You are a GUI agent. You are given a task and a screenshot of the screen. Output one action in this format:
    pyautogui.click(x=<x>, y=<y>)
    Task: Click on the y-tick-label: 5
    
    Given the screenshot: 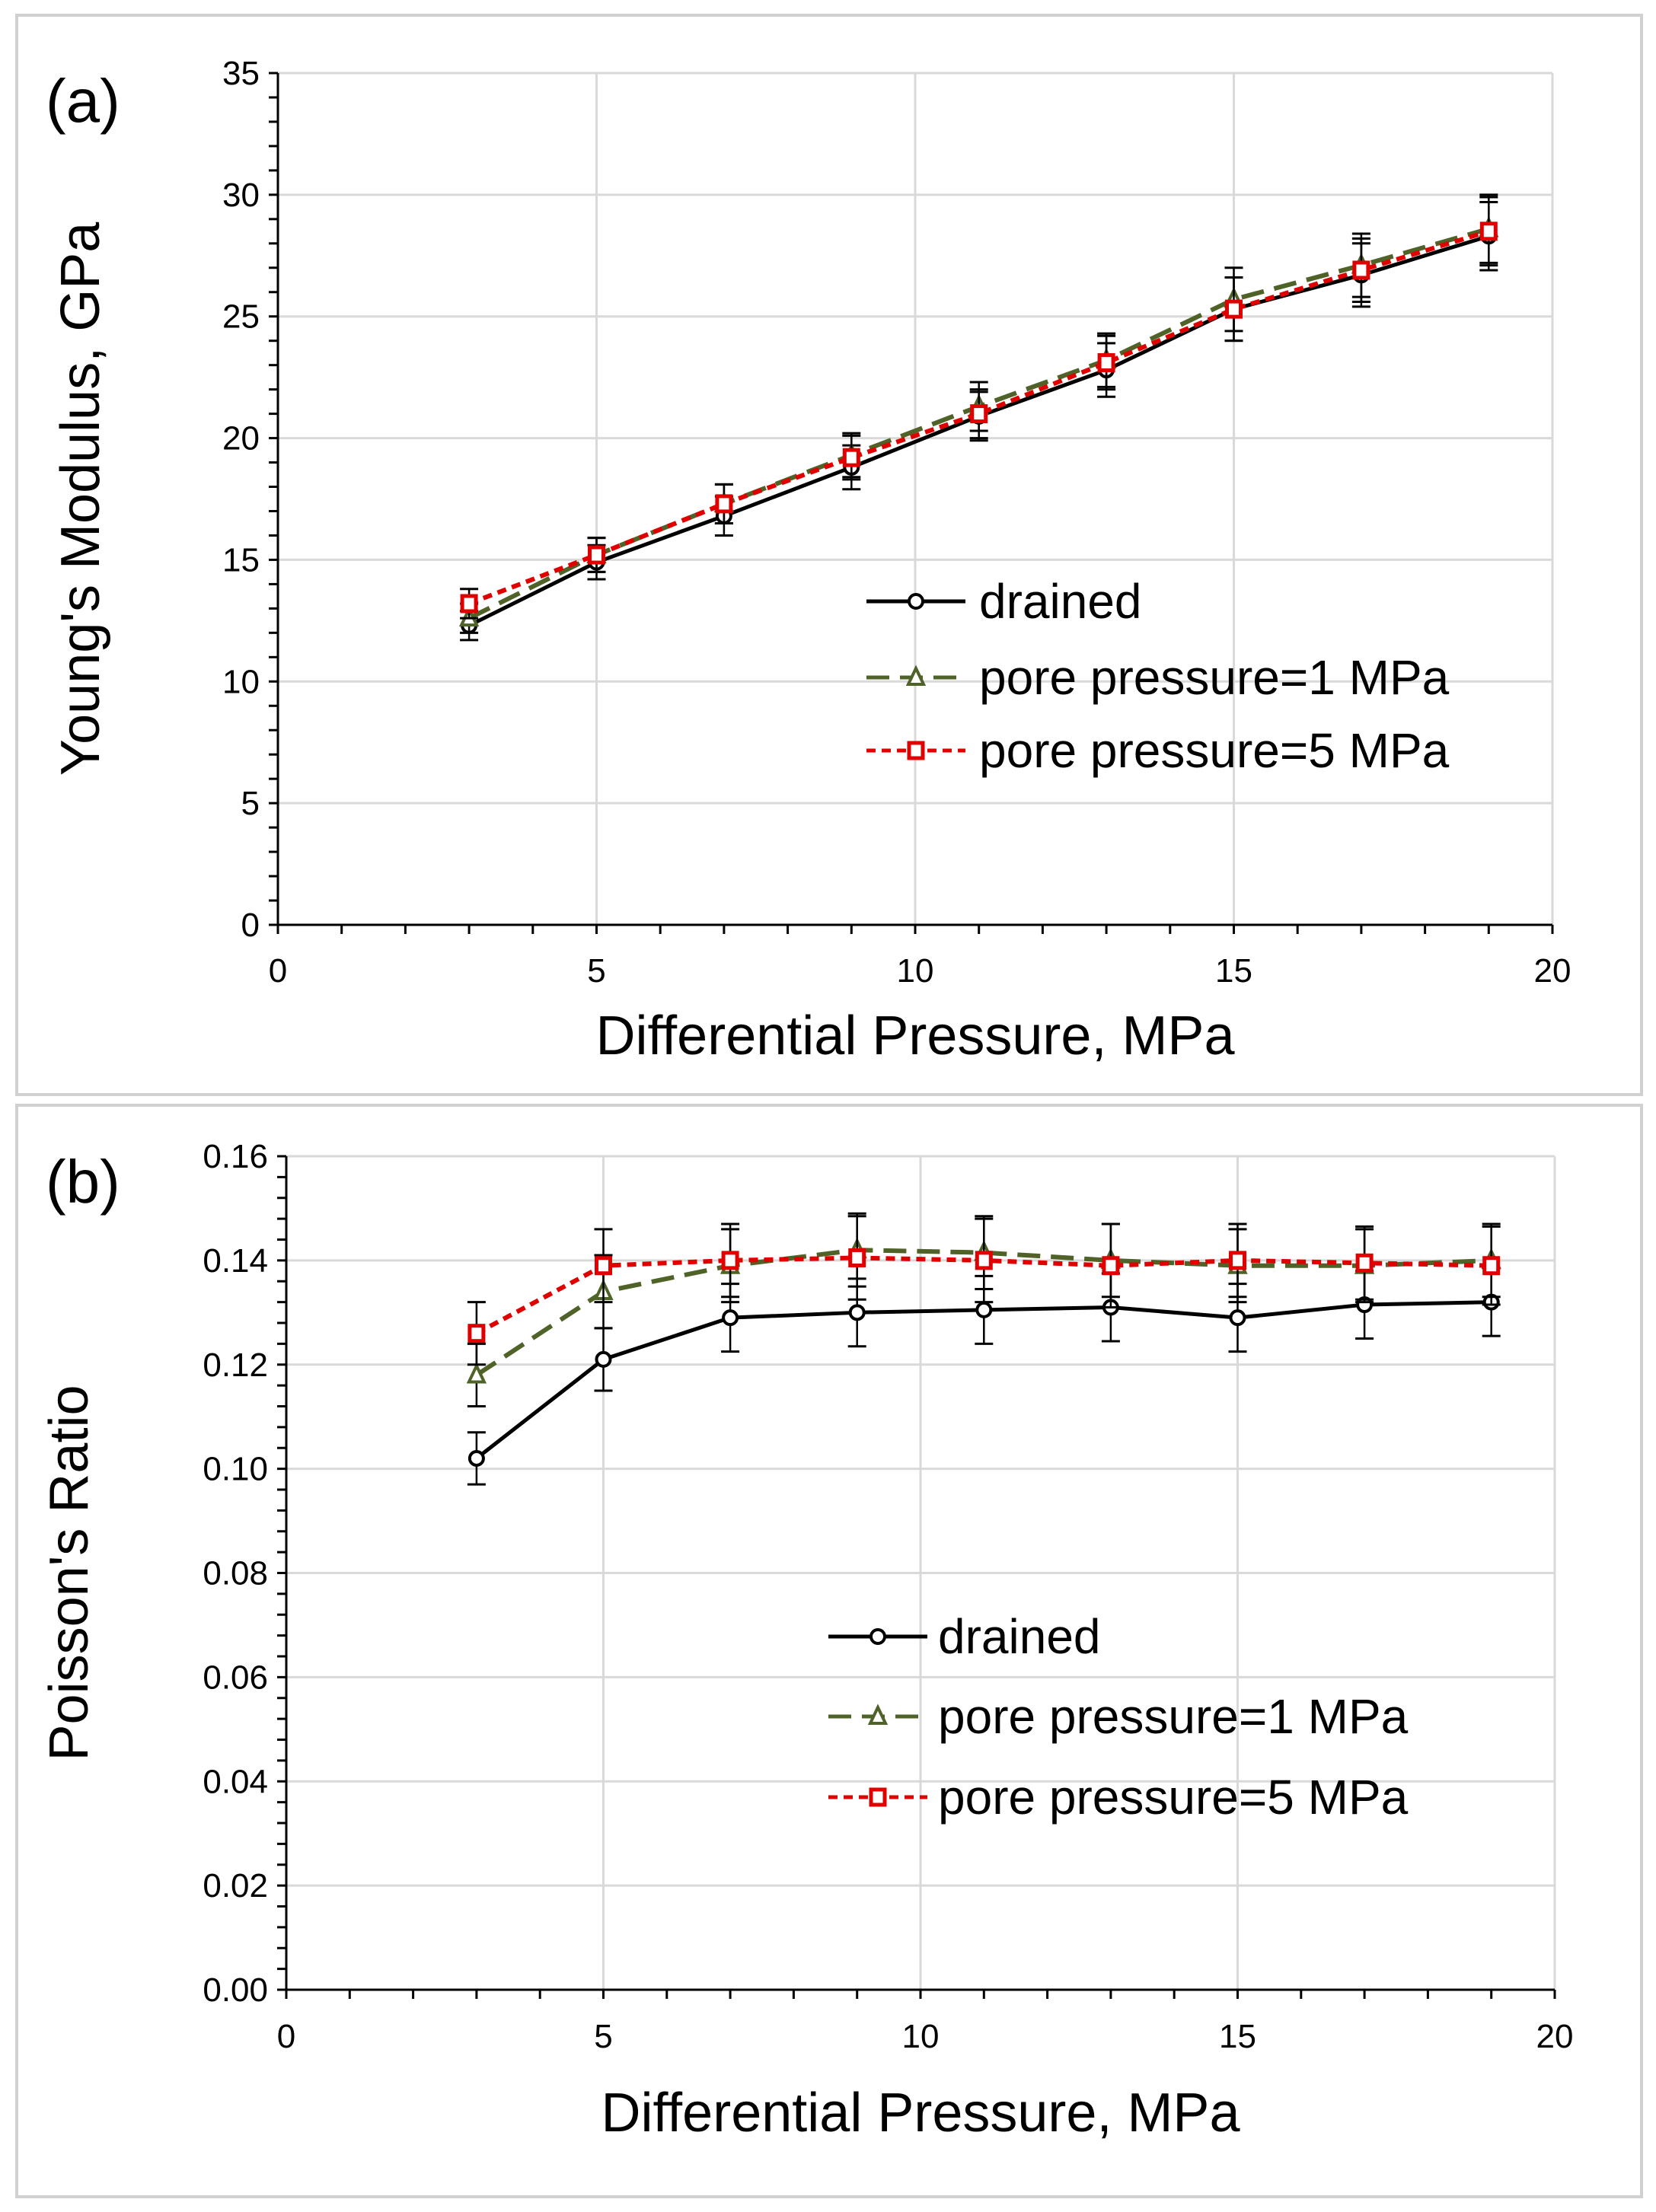 What is the action you would take?
    pyautogui.click(x=250, y=803)
    